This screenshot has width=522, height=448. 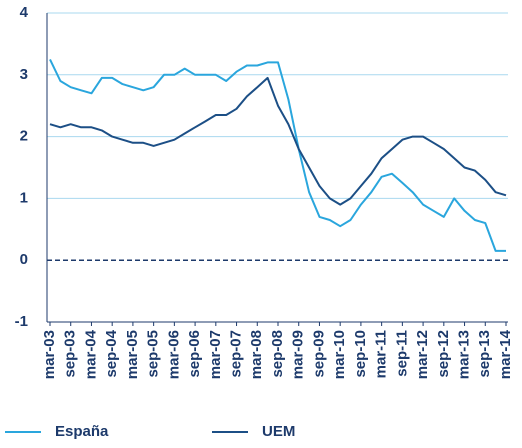 What do you see at coordinates (360, 354) in the screenshot?
I see `x-tick-label: sep-10` at bounding box center [360, 354].